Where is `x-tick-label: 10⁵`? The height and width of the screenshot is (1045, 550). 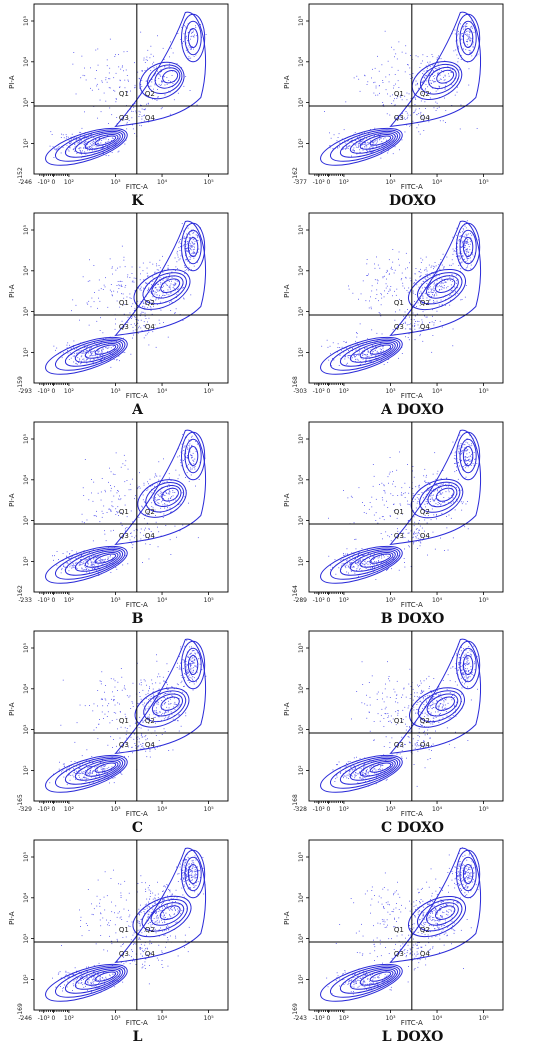 x-tick-label: 10⁵ is located at coordinates (484, 182).